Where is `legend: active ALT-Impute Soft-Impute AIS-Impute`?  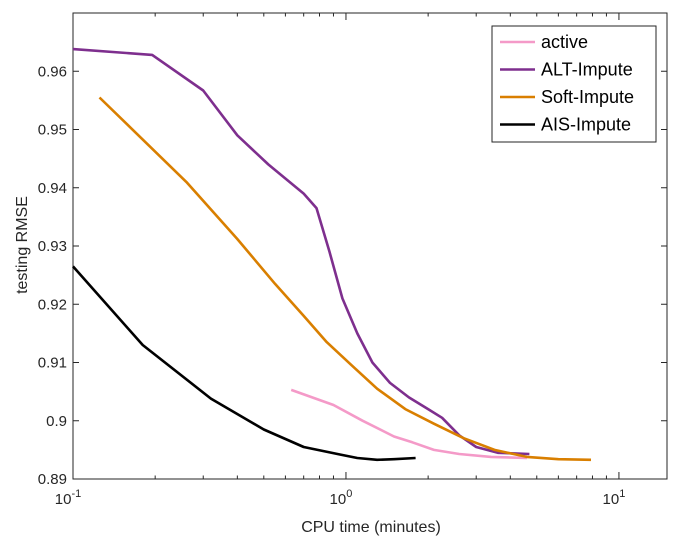
legend: active ALT-Impute Soft-Impute AIS-Impute is located at coordinates (574, 84).